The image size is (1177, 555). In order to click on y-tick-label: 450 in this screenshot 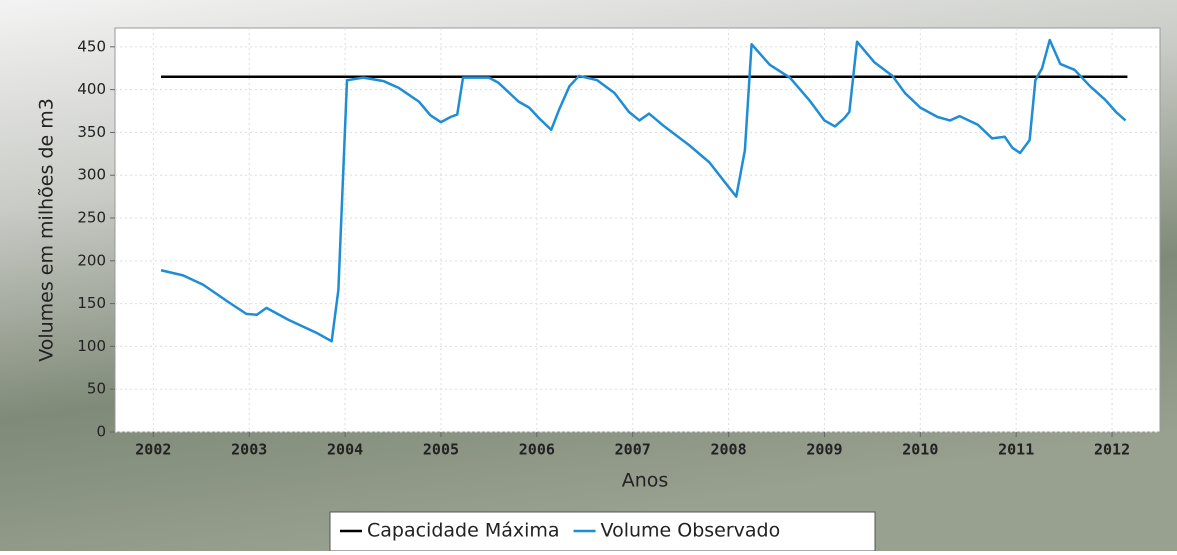, I will do `click(91, 46)`.